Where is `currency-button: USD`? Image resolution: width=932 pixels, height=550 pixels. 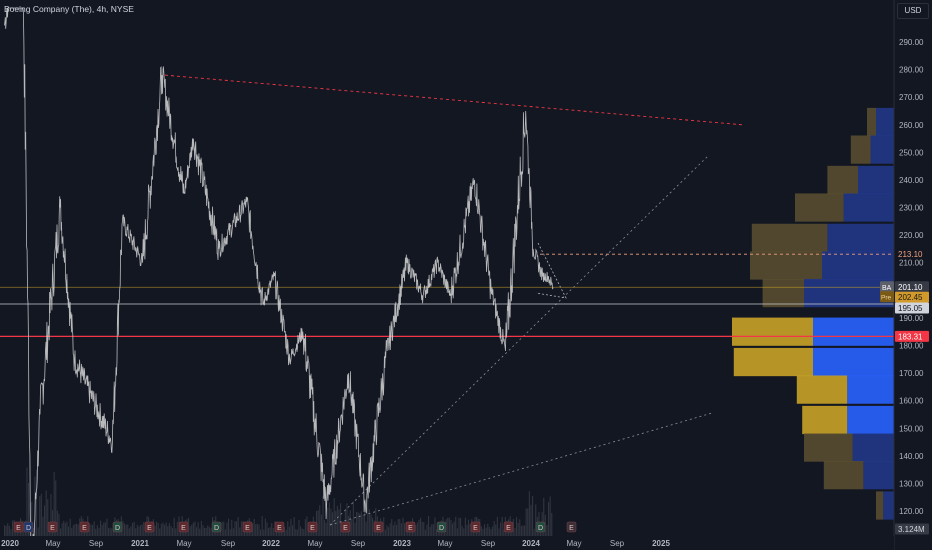 currency-button: USD is located at coordinates (913, 11).